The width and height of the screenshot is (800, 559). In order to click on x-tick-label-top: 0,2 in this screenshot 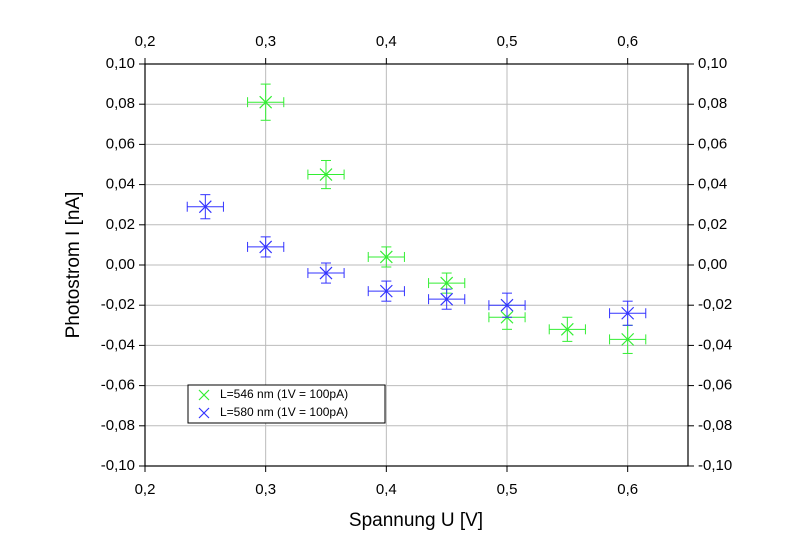, I will do `click(145, 41)`.